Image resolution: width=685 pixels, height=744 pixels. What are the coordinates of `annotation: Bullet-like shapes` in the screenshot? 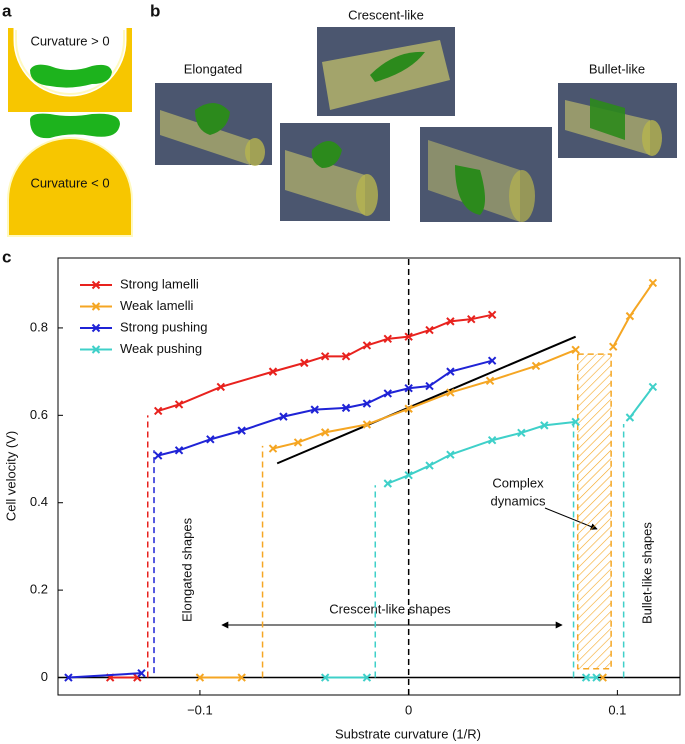 It's located at (646, 573).